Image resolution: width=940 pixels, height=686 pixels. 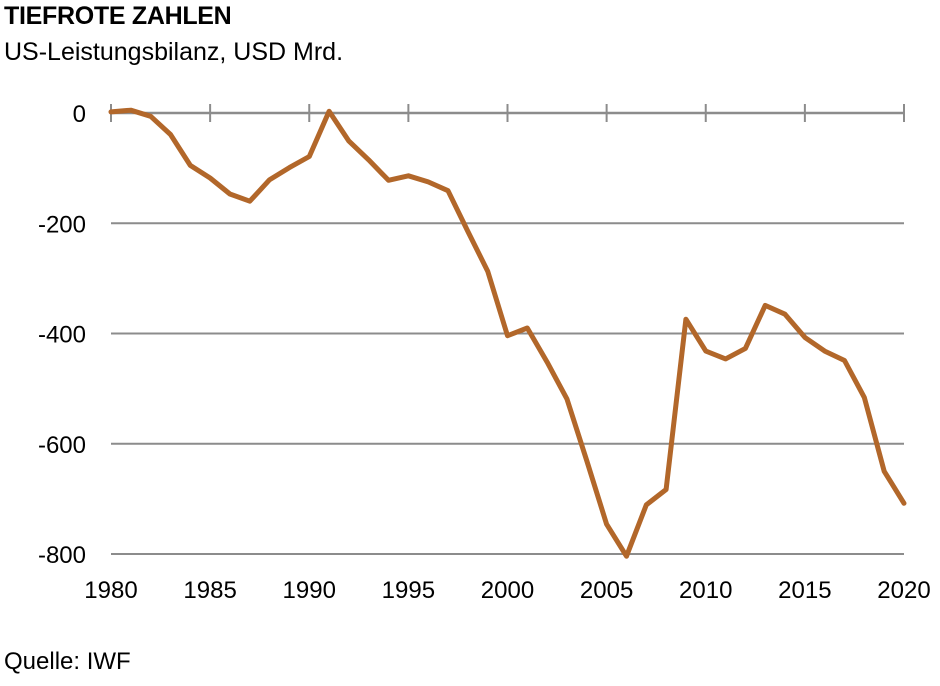 I want to click on y-tick-label: -400, so click(x=62, y=335).